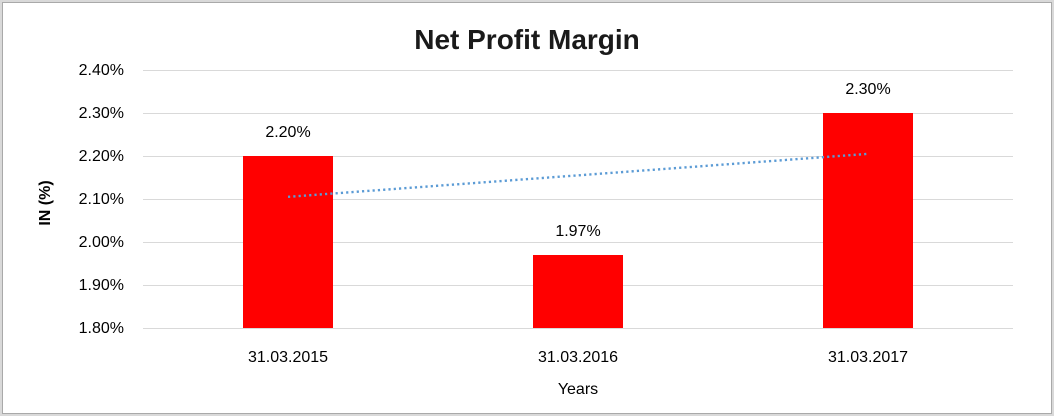 The height and width of the screenshot is (416, 1054). What do you see at coordinates (101, 328) in the screenshot?
I see `y-tick-label: 1.80%` at bounding box center [101, 328].